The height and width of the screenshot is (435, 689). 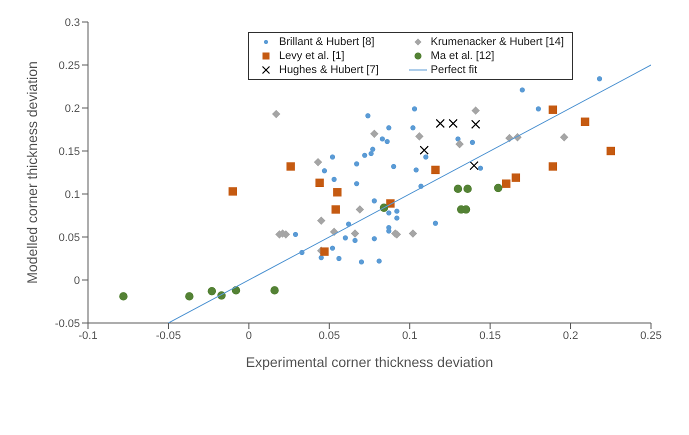 What do you see at coordinates (69, 66) in the screenshot?
I see `y-tick-label: 0.25` at bounding box center [69, 66].